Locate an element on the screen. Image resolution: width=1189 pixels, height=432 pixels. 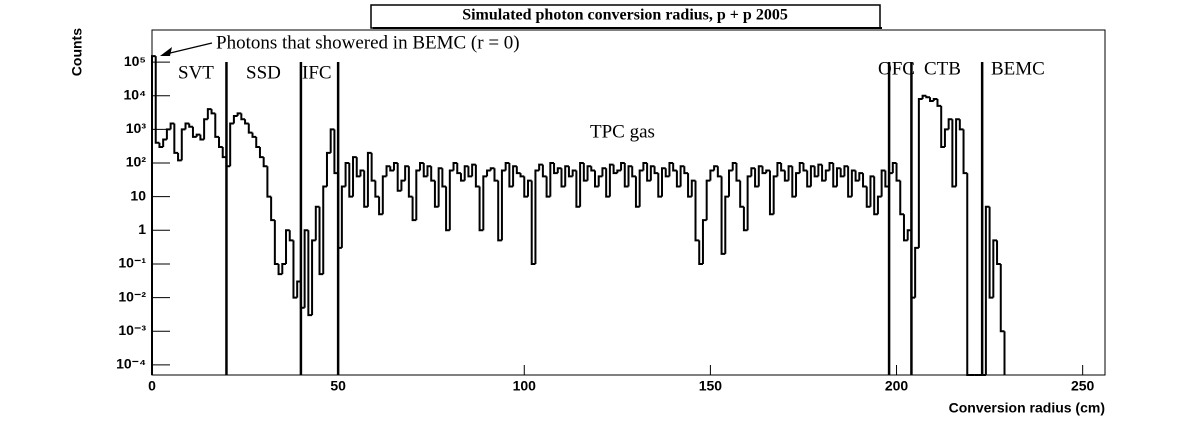
y-tick-label: 10⁴ is located at coordinates (135, 94).